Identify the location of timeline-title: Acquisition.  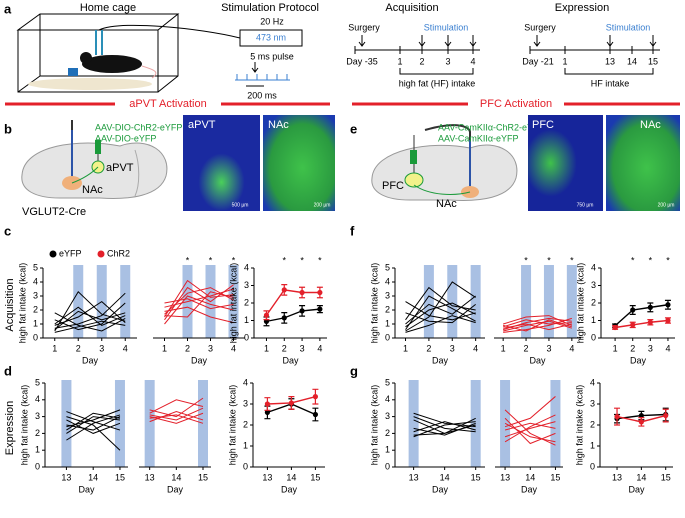
(411, 8).